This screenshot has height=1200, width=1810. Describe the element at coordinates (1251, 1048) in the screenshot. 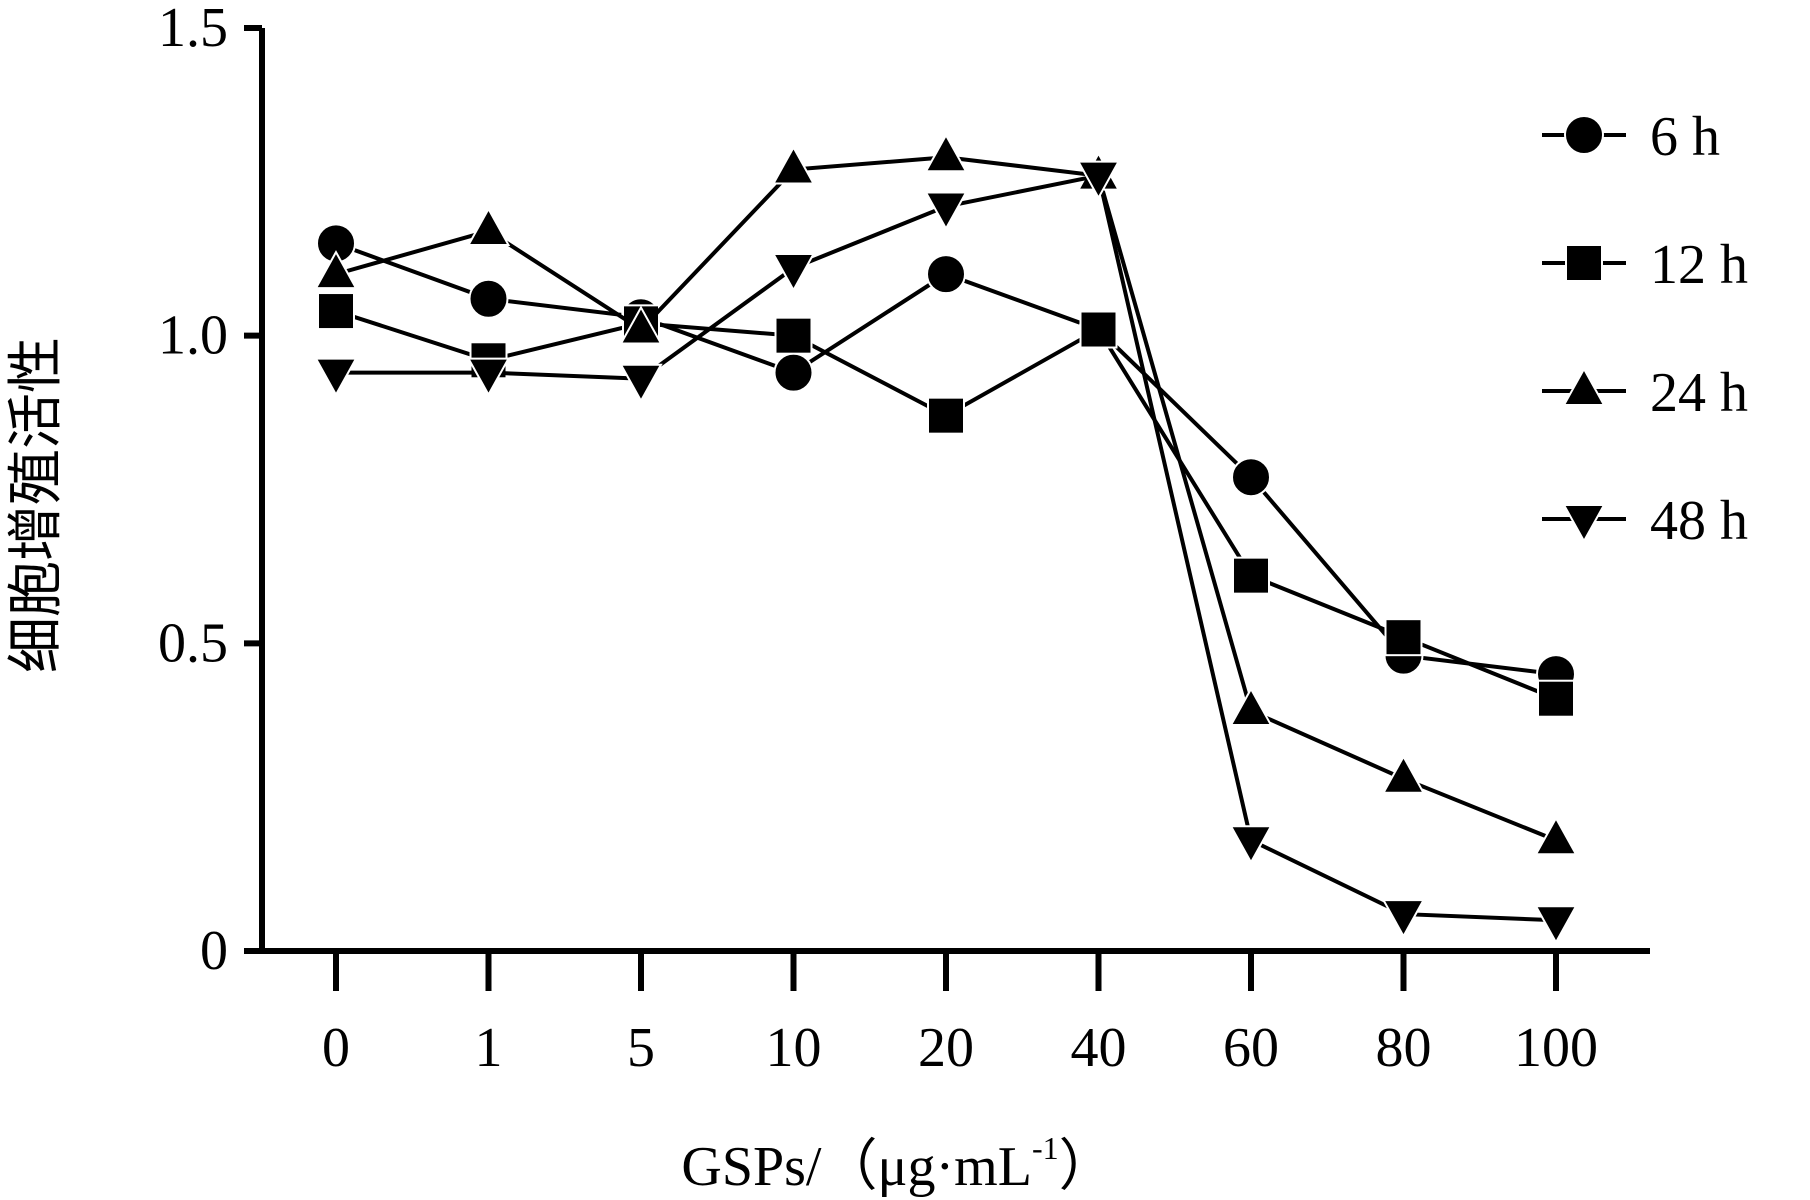

I see `x-tick-label: 60` at that location.